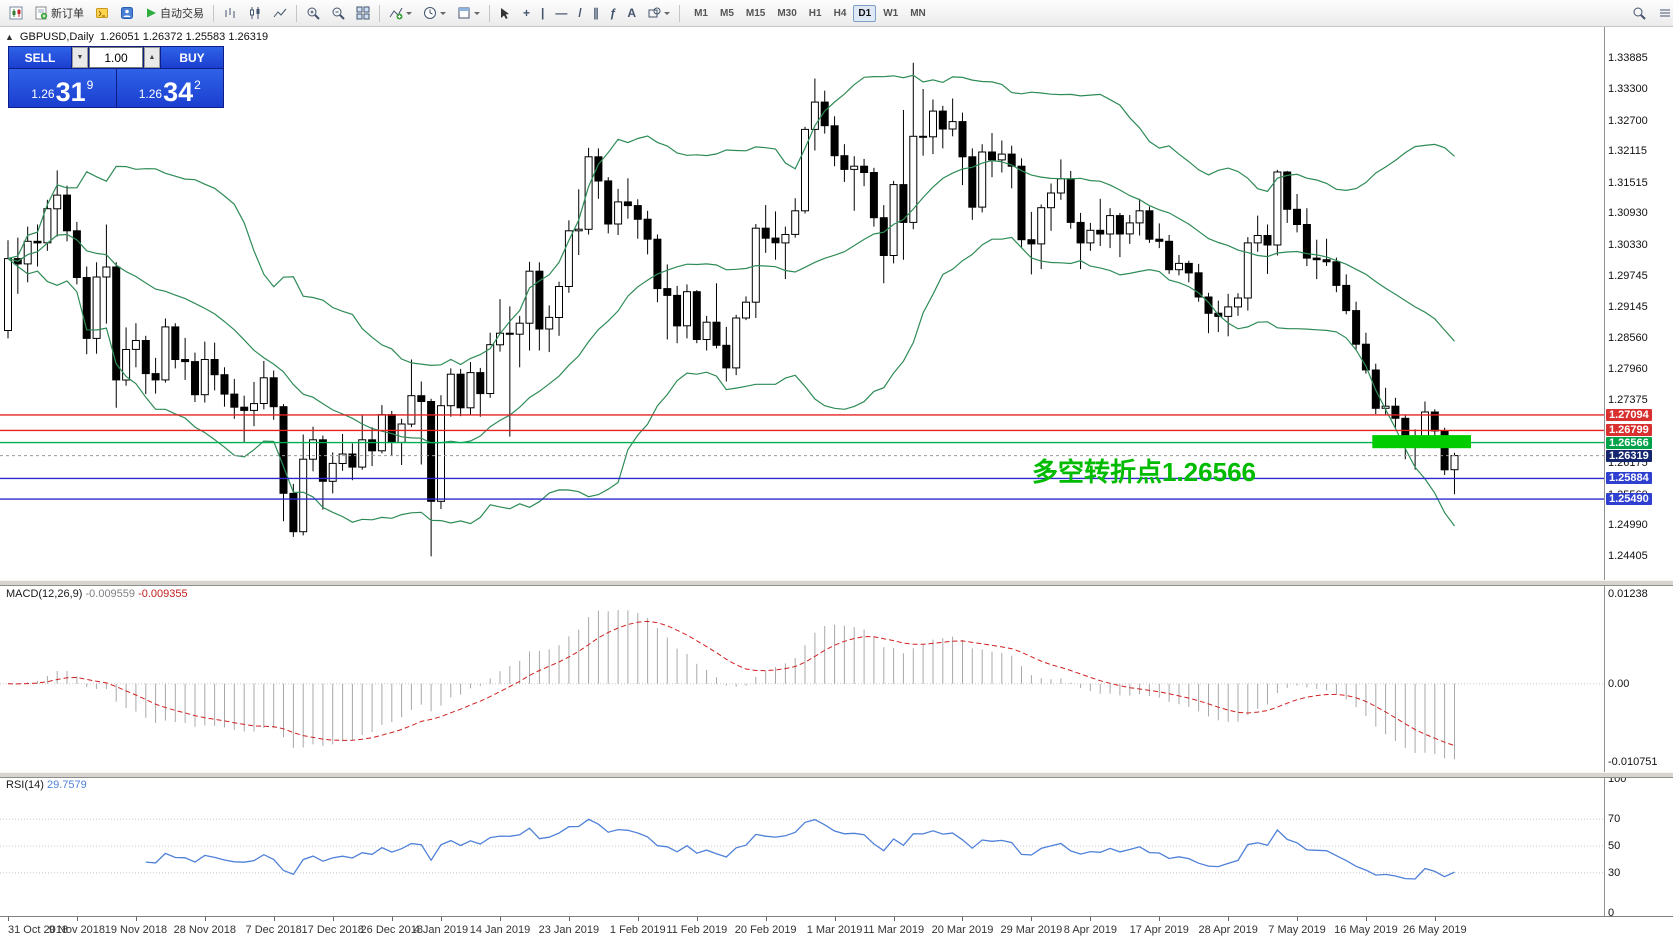  Describe the element at coordinates (1628, 213) in the screenshot. I see `price-scale-label: 1.30930` at that location.